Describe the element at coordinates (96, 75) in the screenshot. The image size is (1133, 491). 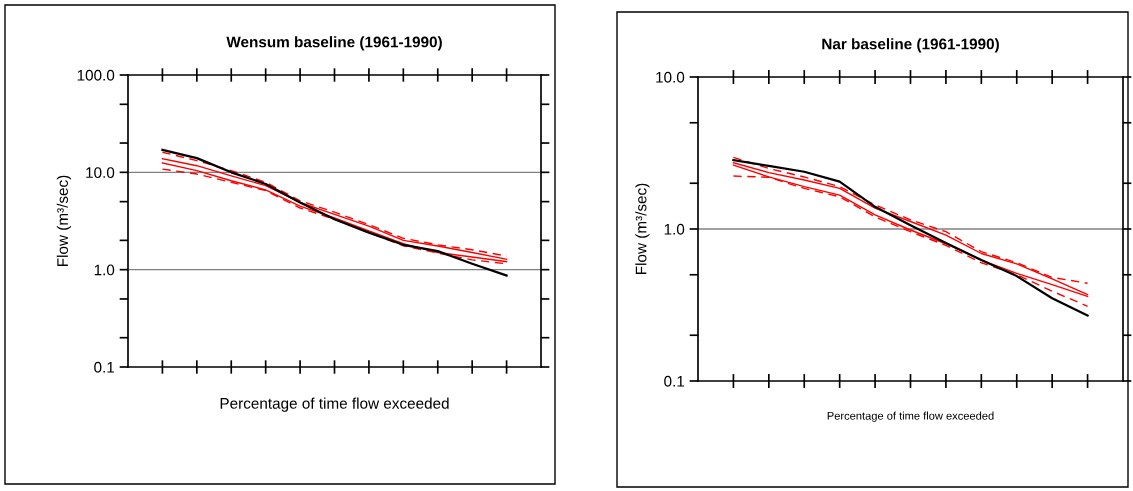
I see `y-tick-label: 100.0` at that location.